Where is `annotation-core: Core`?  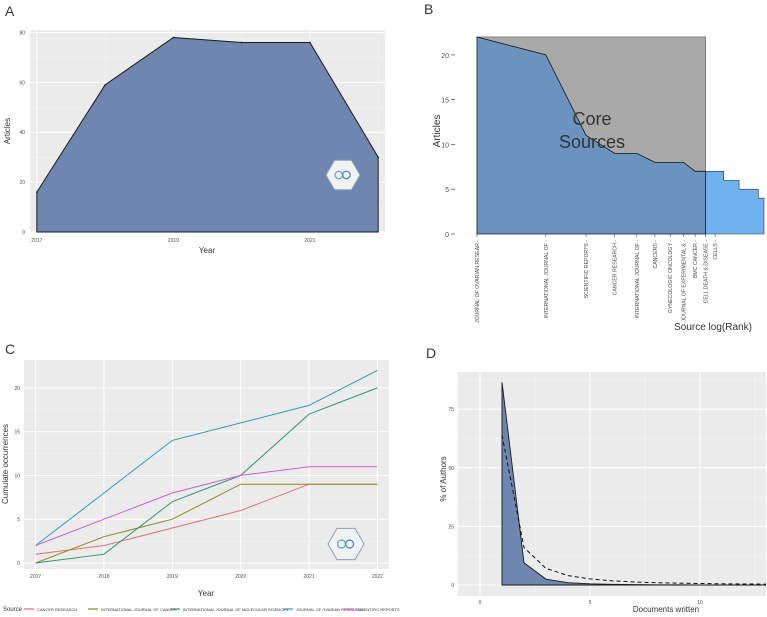 annotation-core: Core is located at coordinates (591, 119).